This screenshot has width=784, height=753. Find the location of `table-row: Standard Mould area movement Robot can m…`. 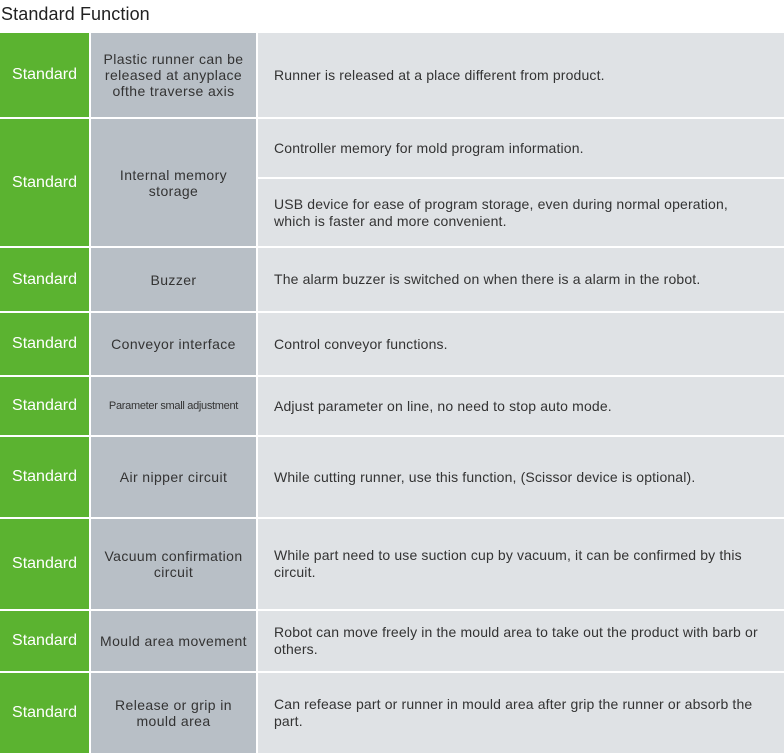

table-row: Standard Mould area movement Robot can m… is located at coordinates (392, 641).